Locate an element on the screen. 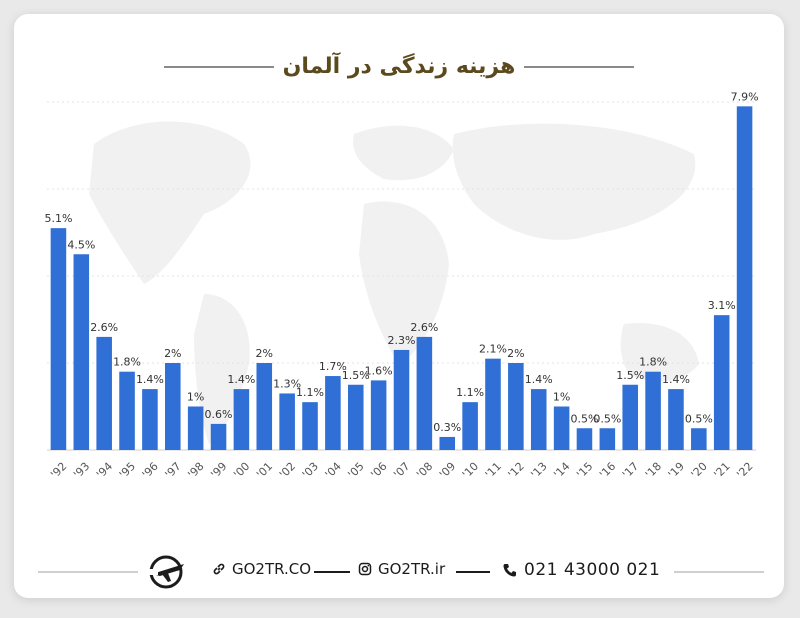  instagram-link: GO2TR.ir is located at coordinates (401, 569).